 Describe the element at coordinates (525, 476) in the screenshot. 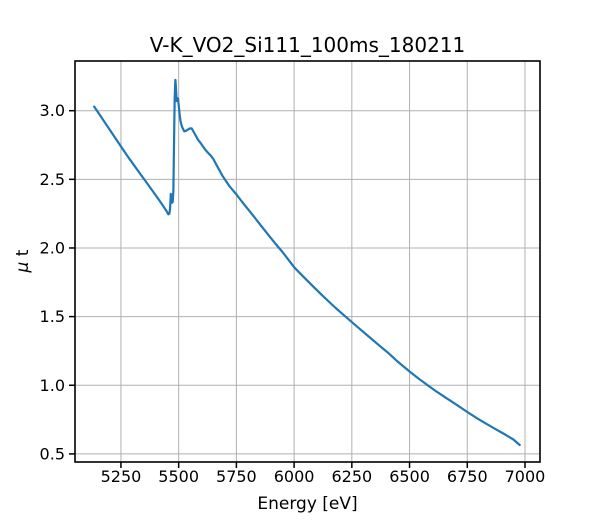

I see `x-tick-label: 7000` at that location.